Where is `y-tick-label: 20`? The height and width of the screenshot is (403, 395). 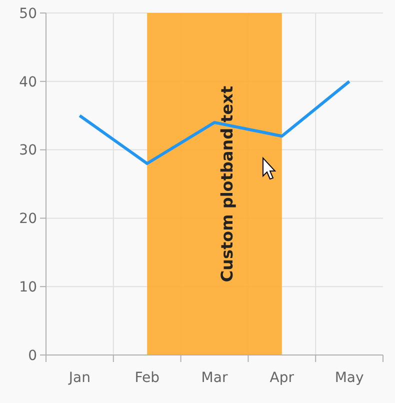
y-tick-label: 20 is located at coordinates (28, 219).